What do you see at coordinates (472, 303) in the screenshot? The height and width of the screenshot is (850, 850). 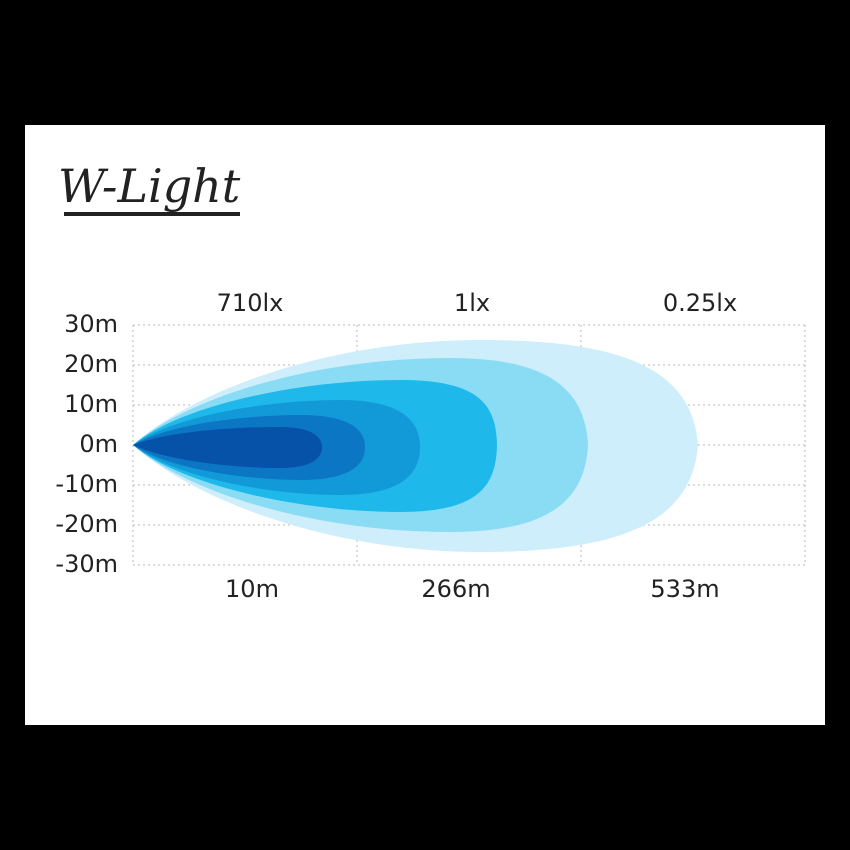 I see `lux-label: 1lx` at bounding box center [472, 303].